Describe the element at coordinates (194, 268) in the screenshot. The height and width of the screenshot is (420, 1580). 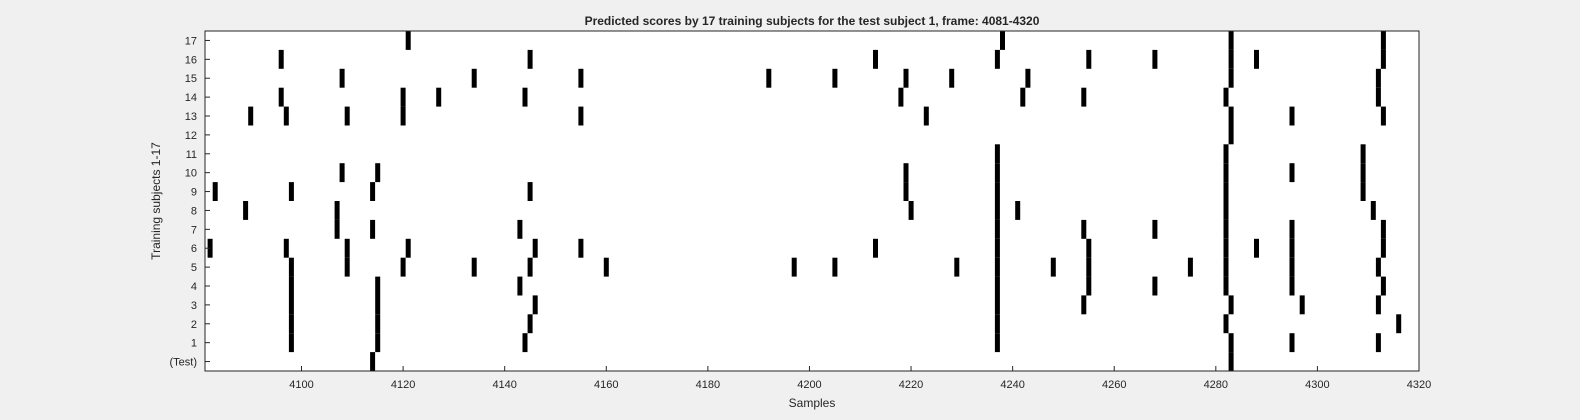
I see `y-tick-label: 5` at that location.